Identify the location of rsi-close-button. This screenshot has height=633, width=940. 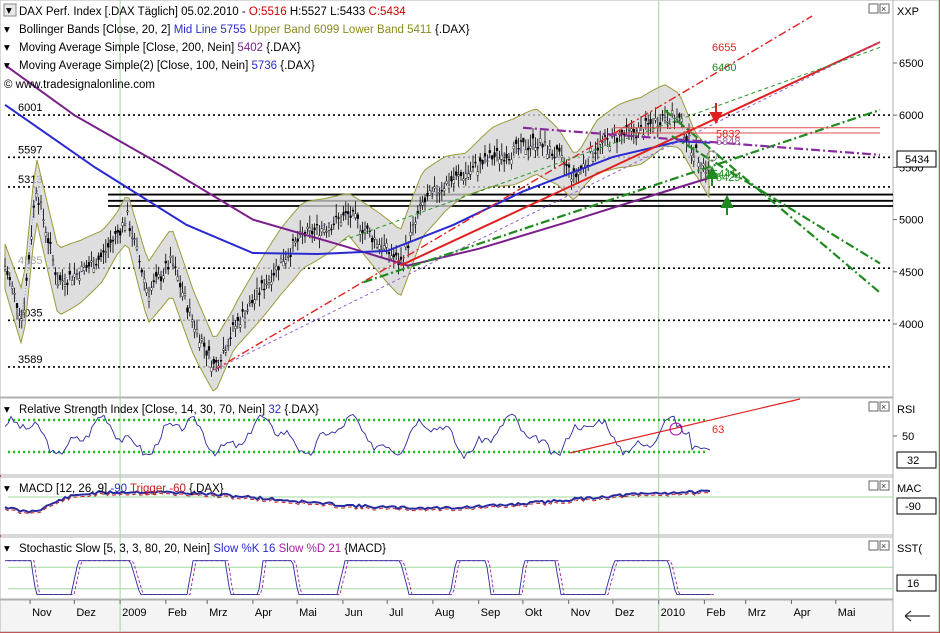
(884, 406).